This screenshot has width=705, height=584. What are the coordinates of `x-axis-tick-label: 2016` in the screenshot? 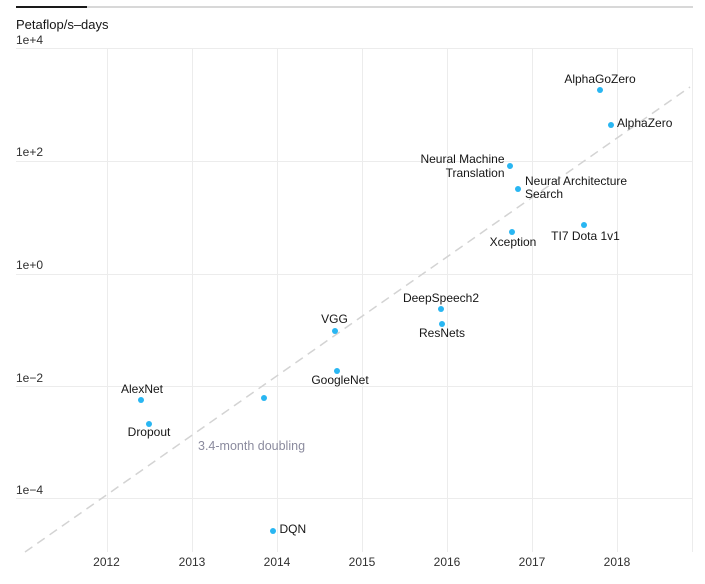 It's located at (447, 562).